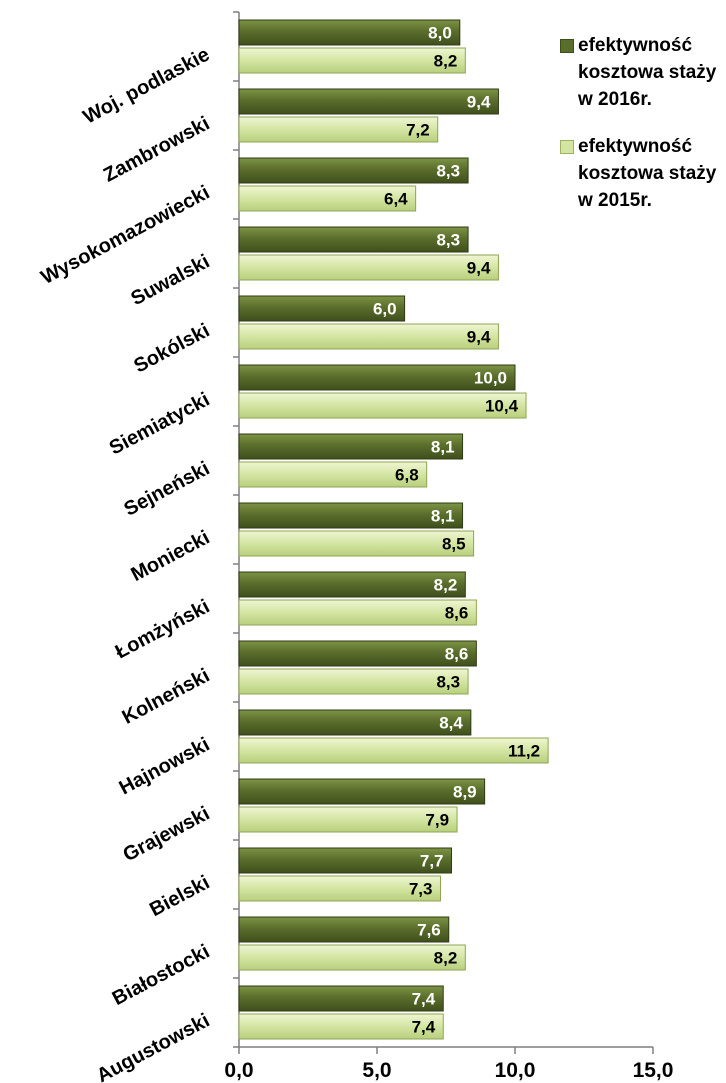 The image size is (726, 1083). I want to click on x-tick-labels: 0,0 5,0 10,0 15,0, so click(448, 1070).